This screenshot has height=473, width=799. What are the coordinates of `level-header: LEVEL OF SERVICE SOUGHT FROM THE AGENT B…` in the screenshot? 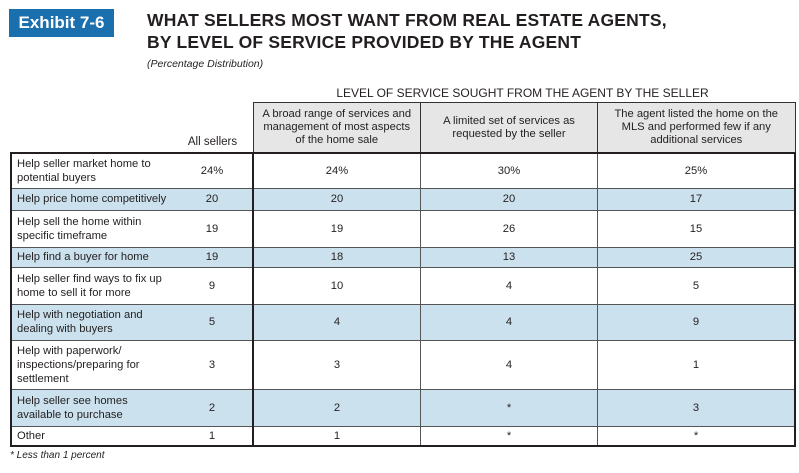 It's located at (522, 93).